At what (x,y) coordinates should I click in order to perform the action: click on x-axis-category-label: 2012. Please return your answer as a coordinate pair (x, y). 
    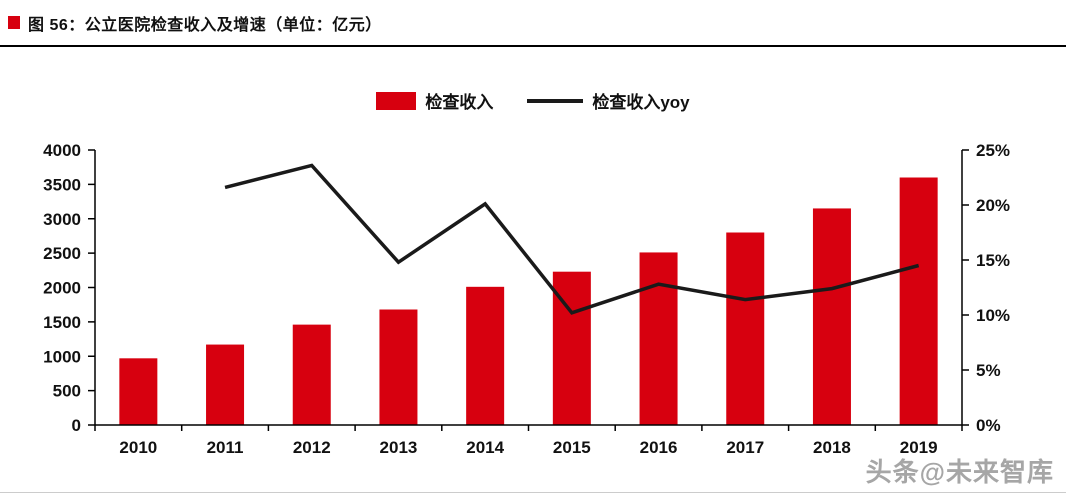
    Looking at the image, I should click on (312, 447).